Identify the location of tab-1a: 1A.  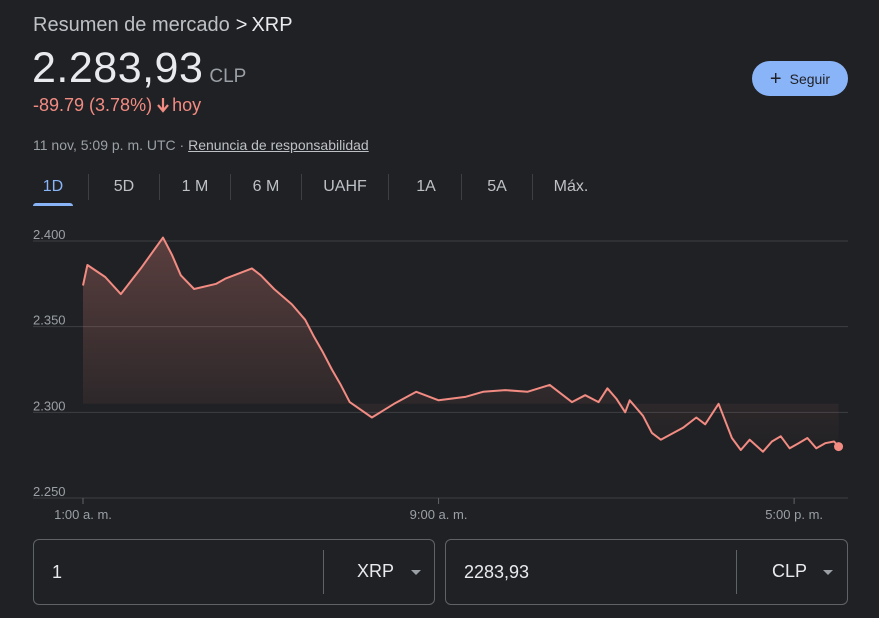
(426, 186).